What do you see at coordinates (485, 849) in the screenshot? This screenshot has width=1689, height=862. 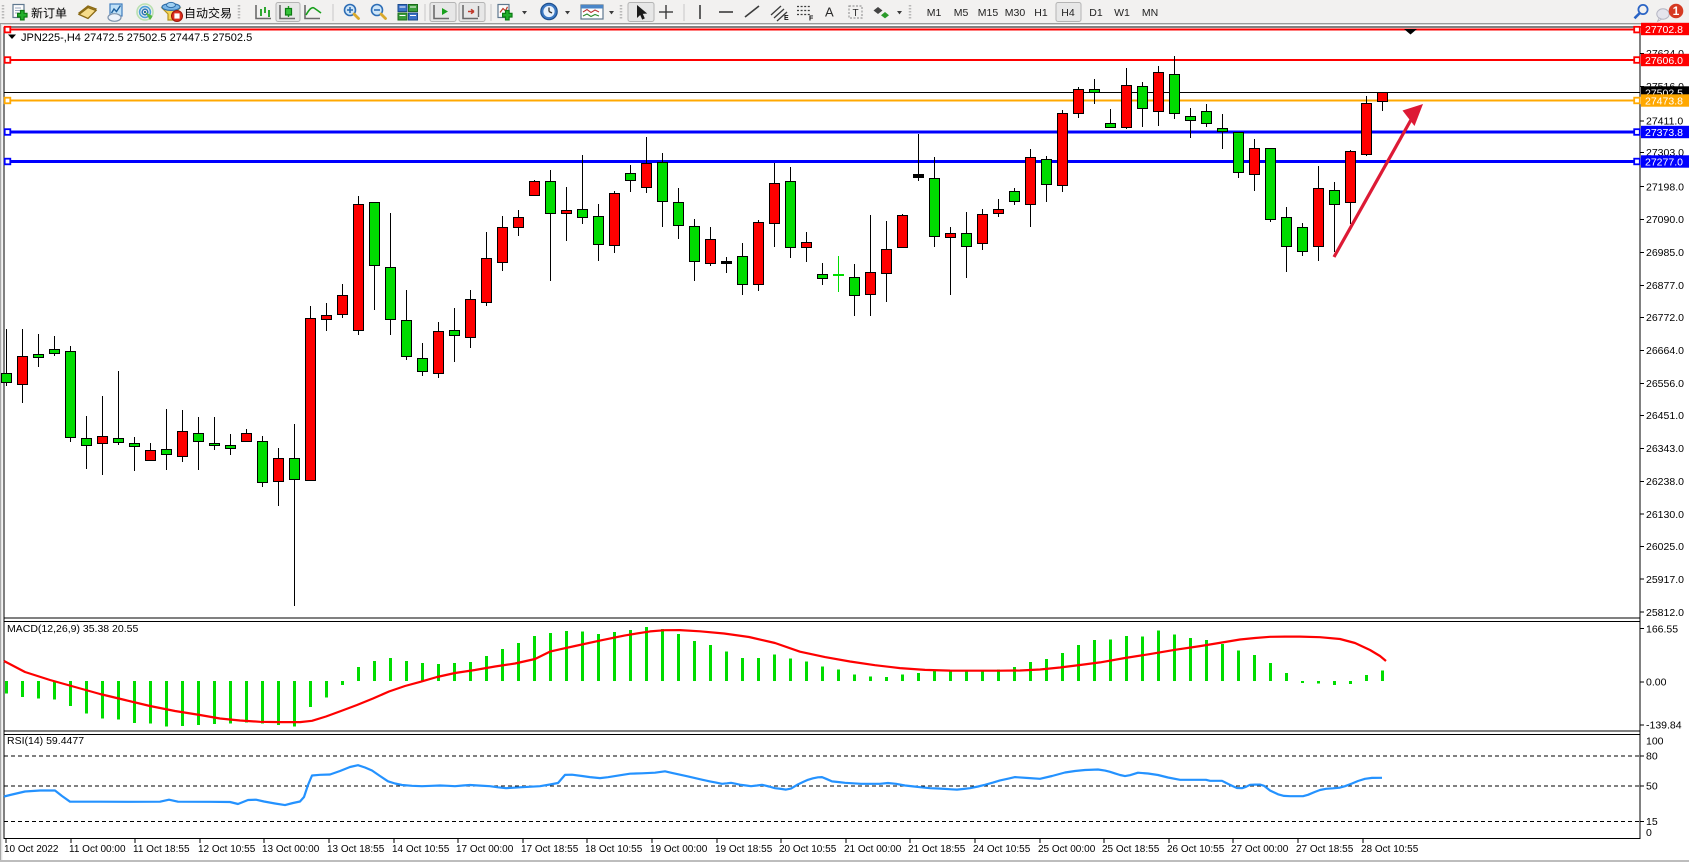 I see `svg-text: 17 Oct 00:00` at bounding box center [485, 849].